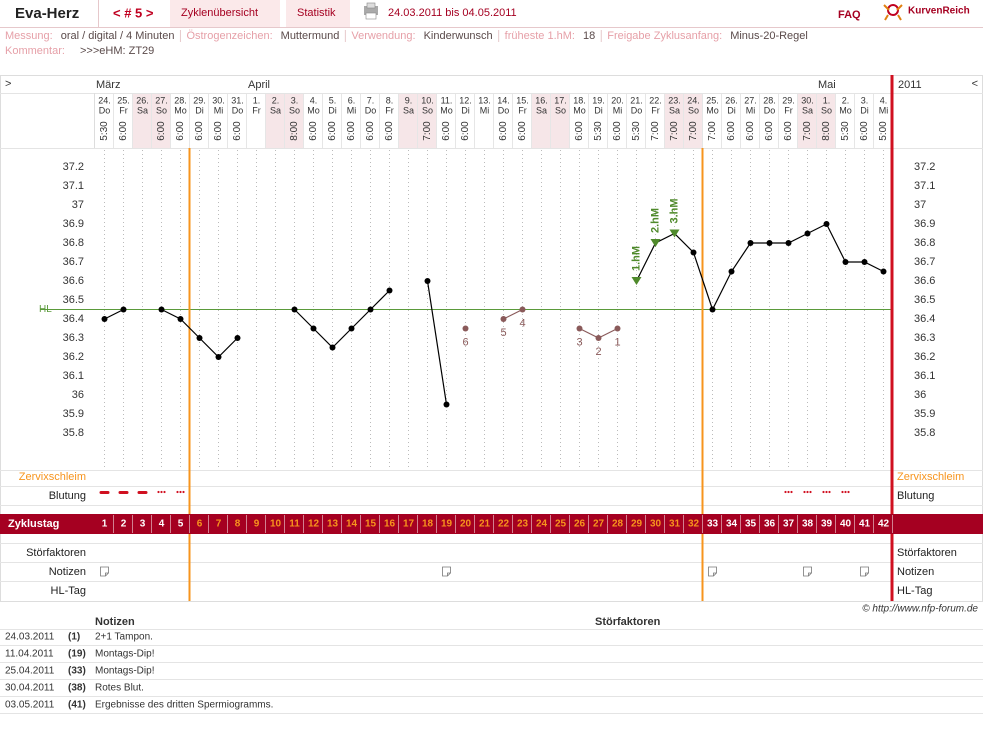  I want to click on day-weekday: Do, so click(371, 110).